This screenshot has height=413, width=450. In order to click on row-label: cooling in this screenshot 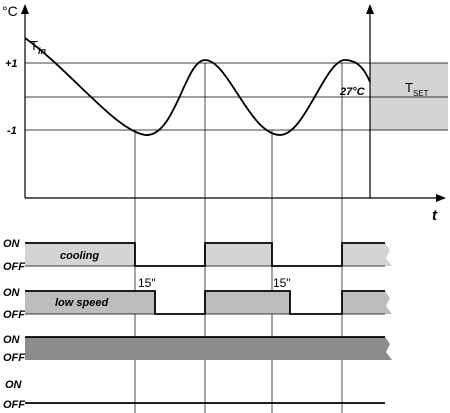, I will do `click(79, 256)`.